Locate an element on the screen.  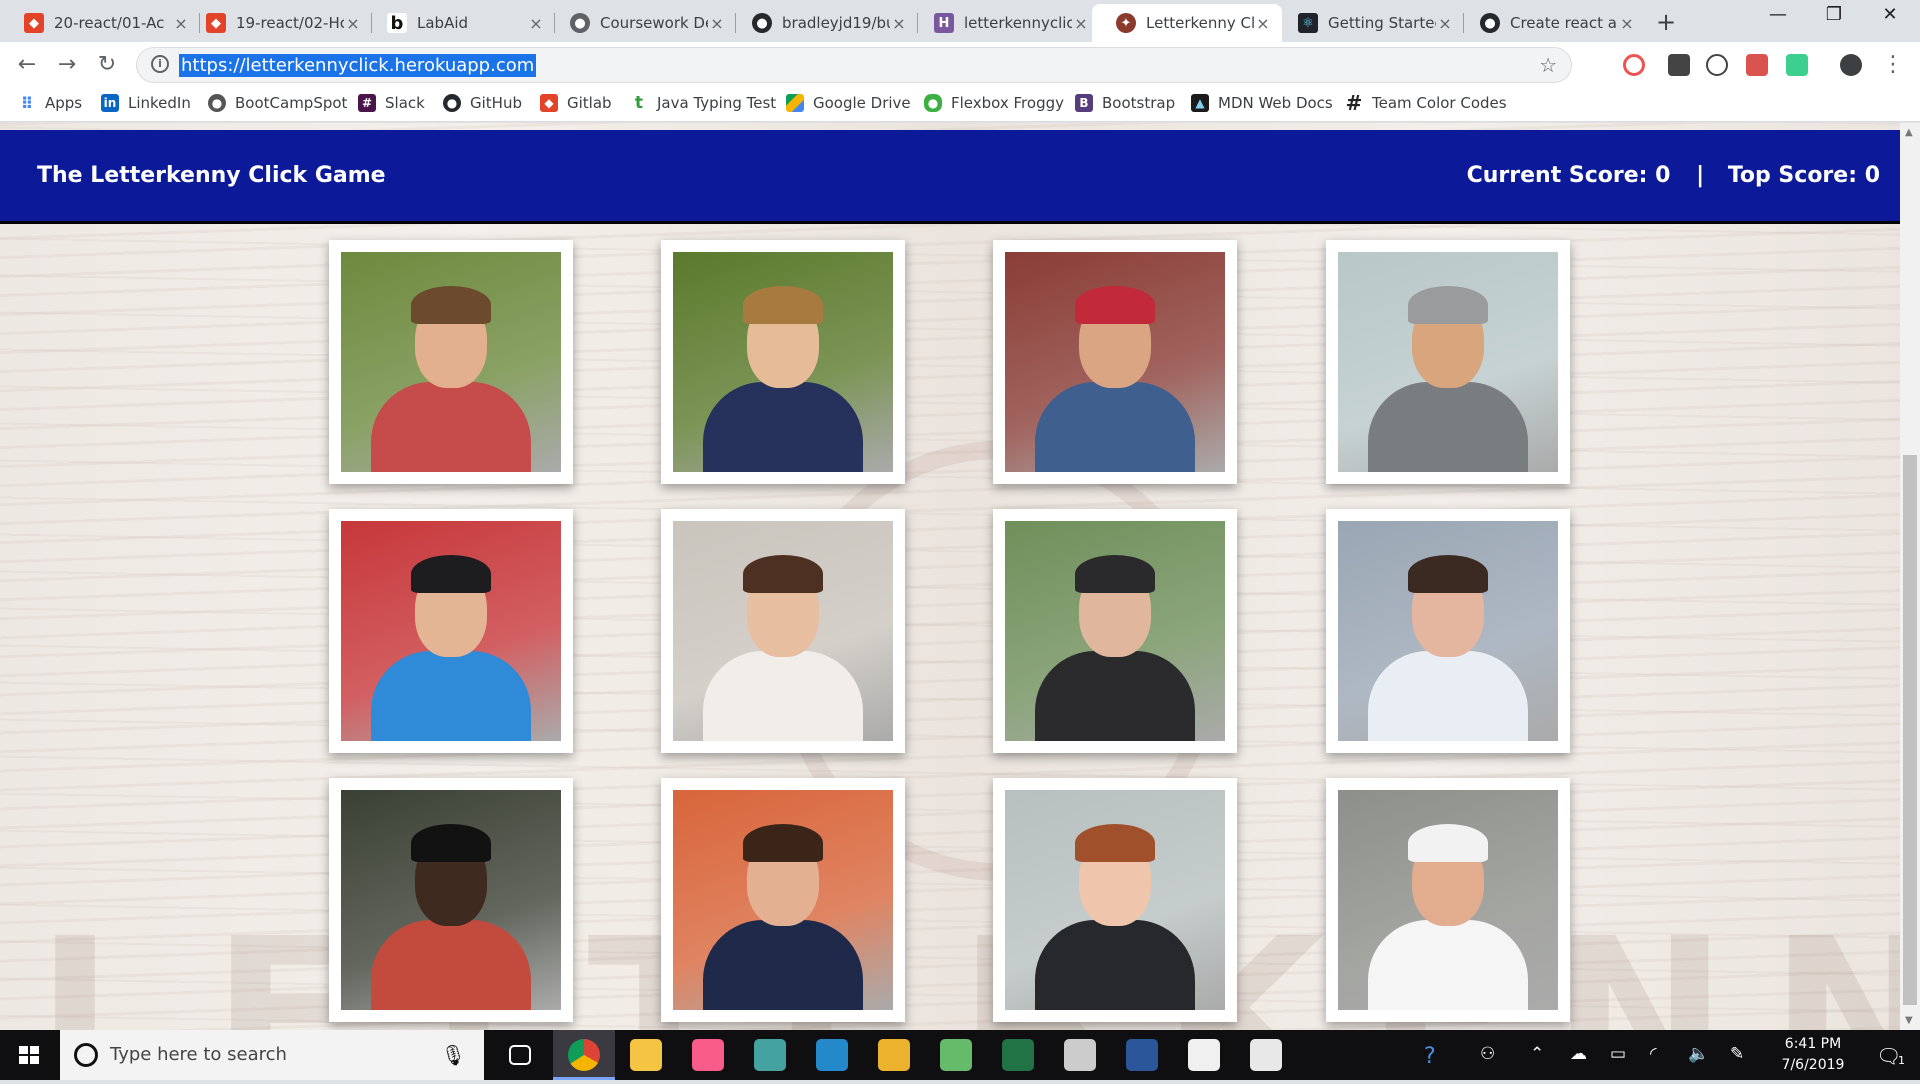
scrollbar-thumb is located at coordinates (1910, 730).